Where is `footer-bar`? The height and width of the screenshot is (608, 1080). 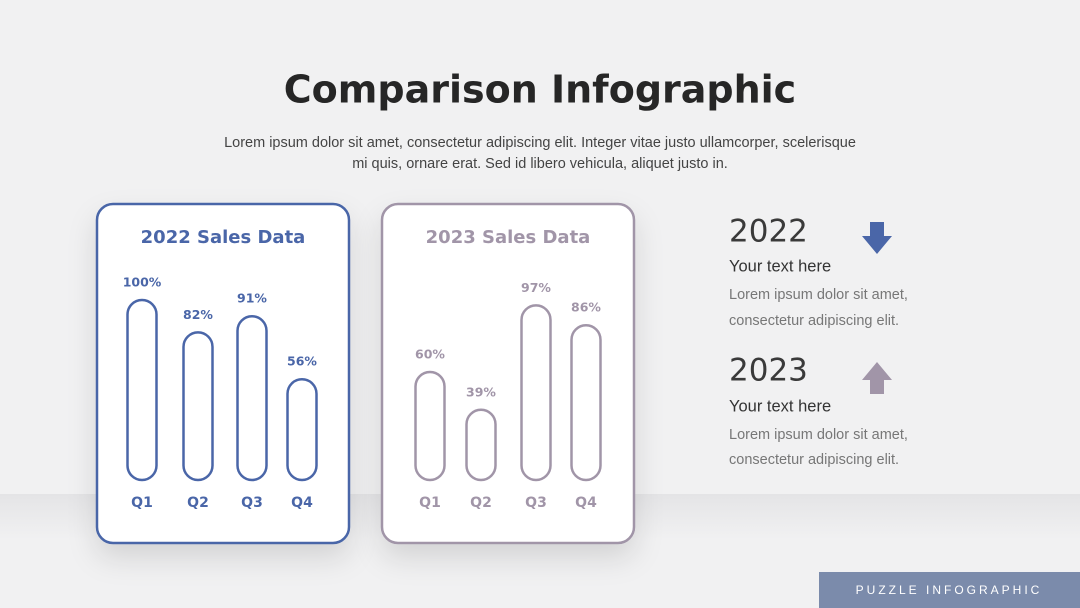 footer-bar is located at coordinates (949, 590).